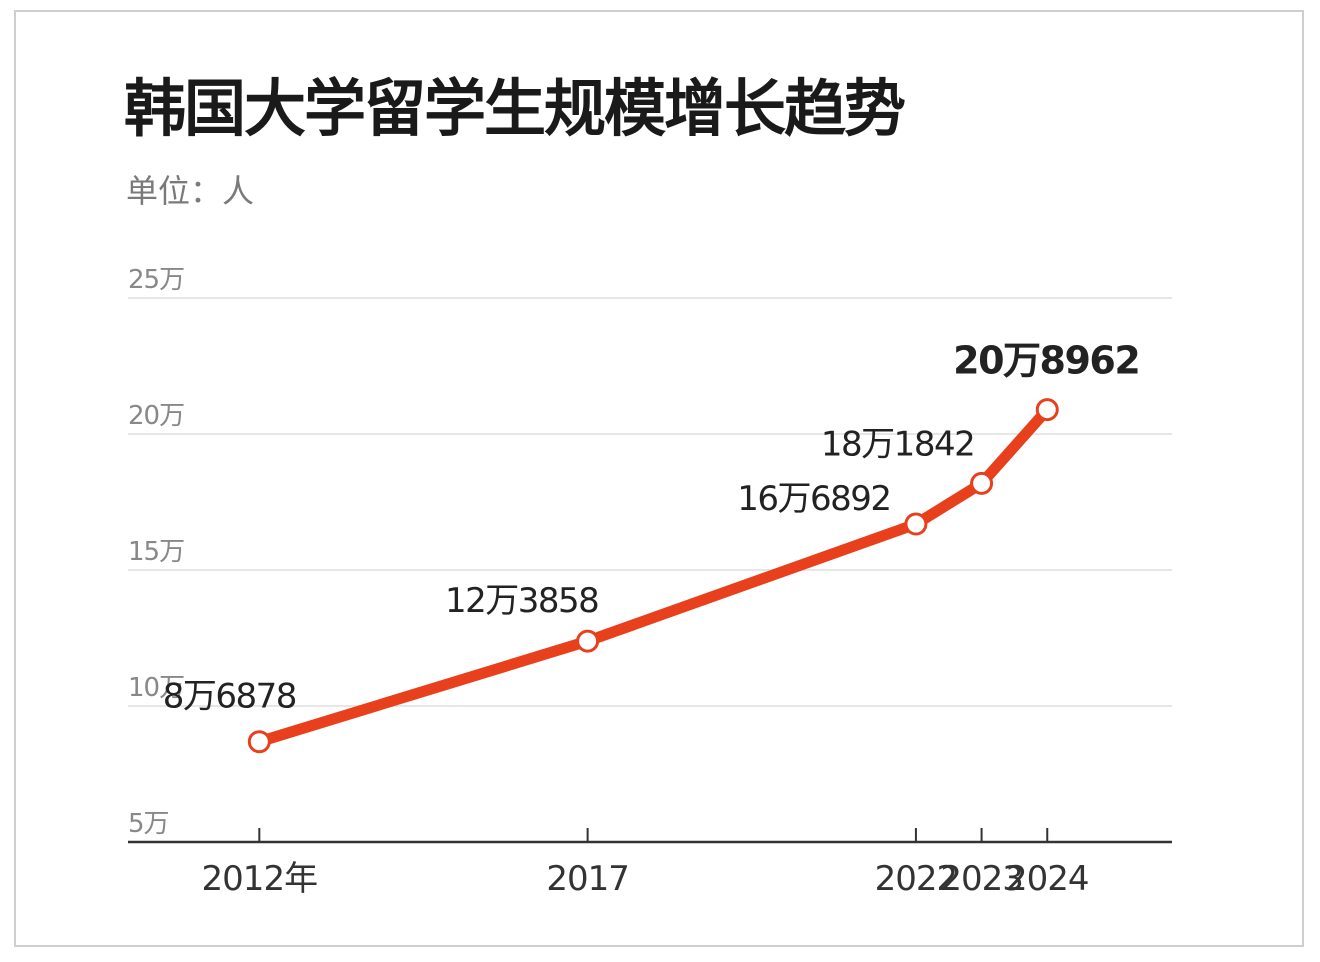 This screenshot has height=962, width=1320. What do you see at coordinates (229, 697) in the screenshot?
I see `data-label: 8万6878` at bounding box center [229, 697].